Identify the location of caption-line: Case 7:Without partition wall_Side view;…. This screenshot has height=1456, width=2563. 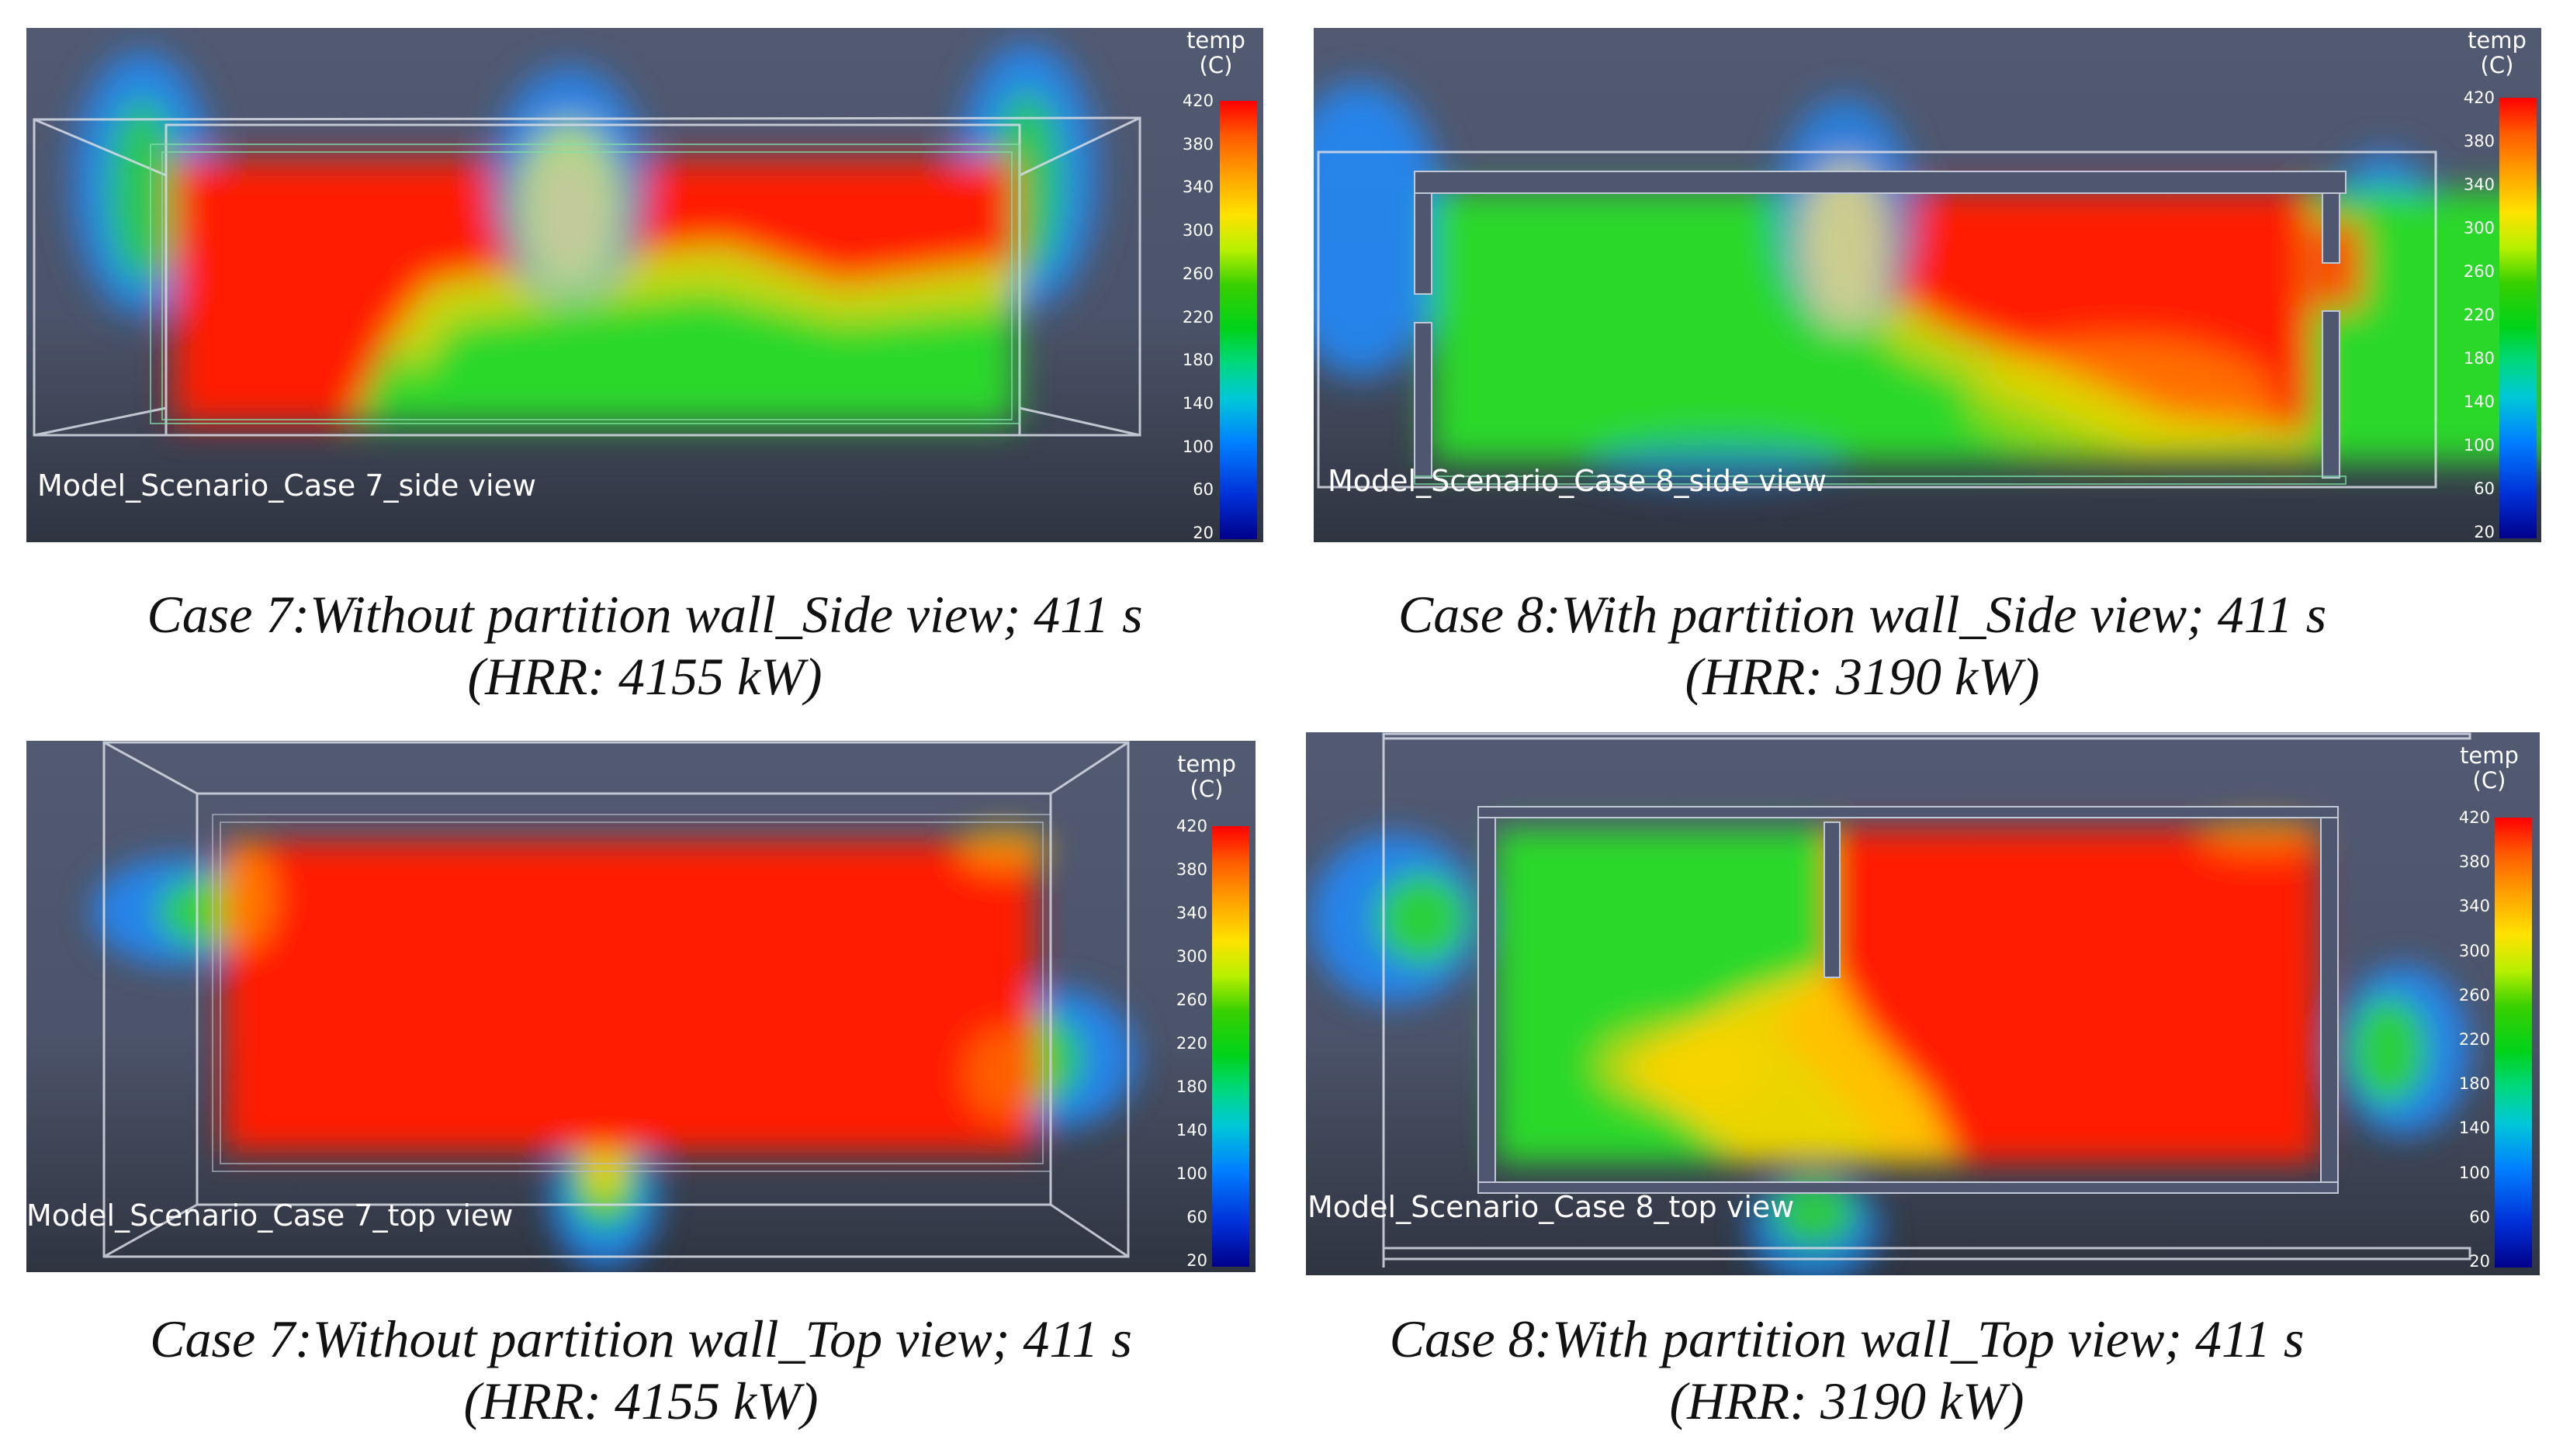
(645, 614).